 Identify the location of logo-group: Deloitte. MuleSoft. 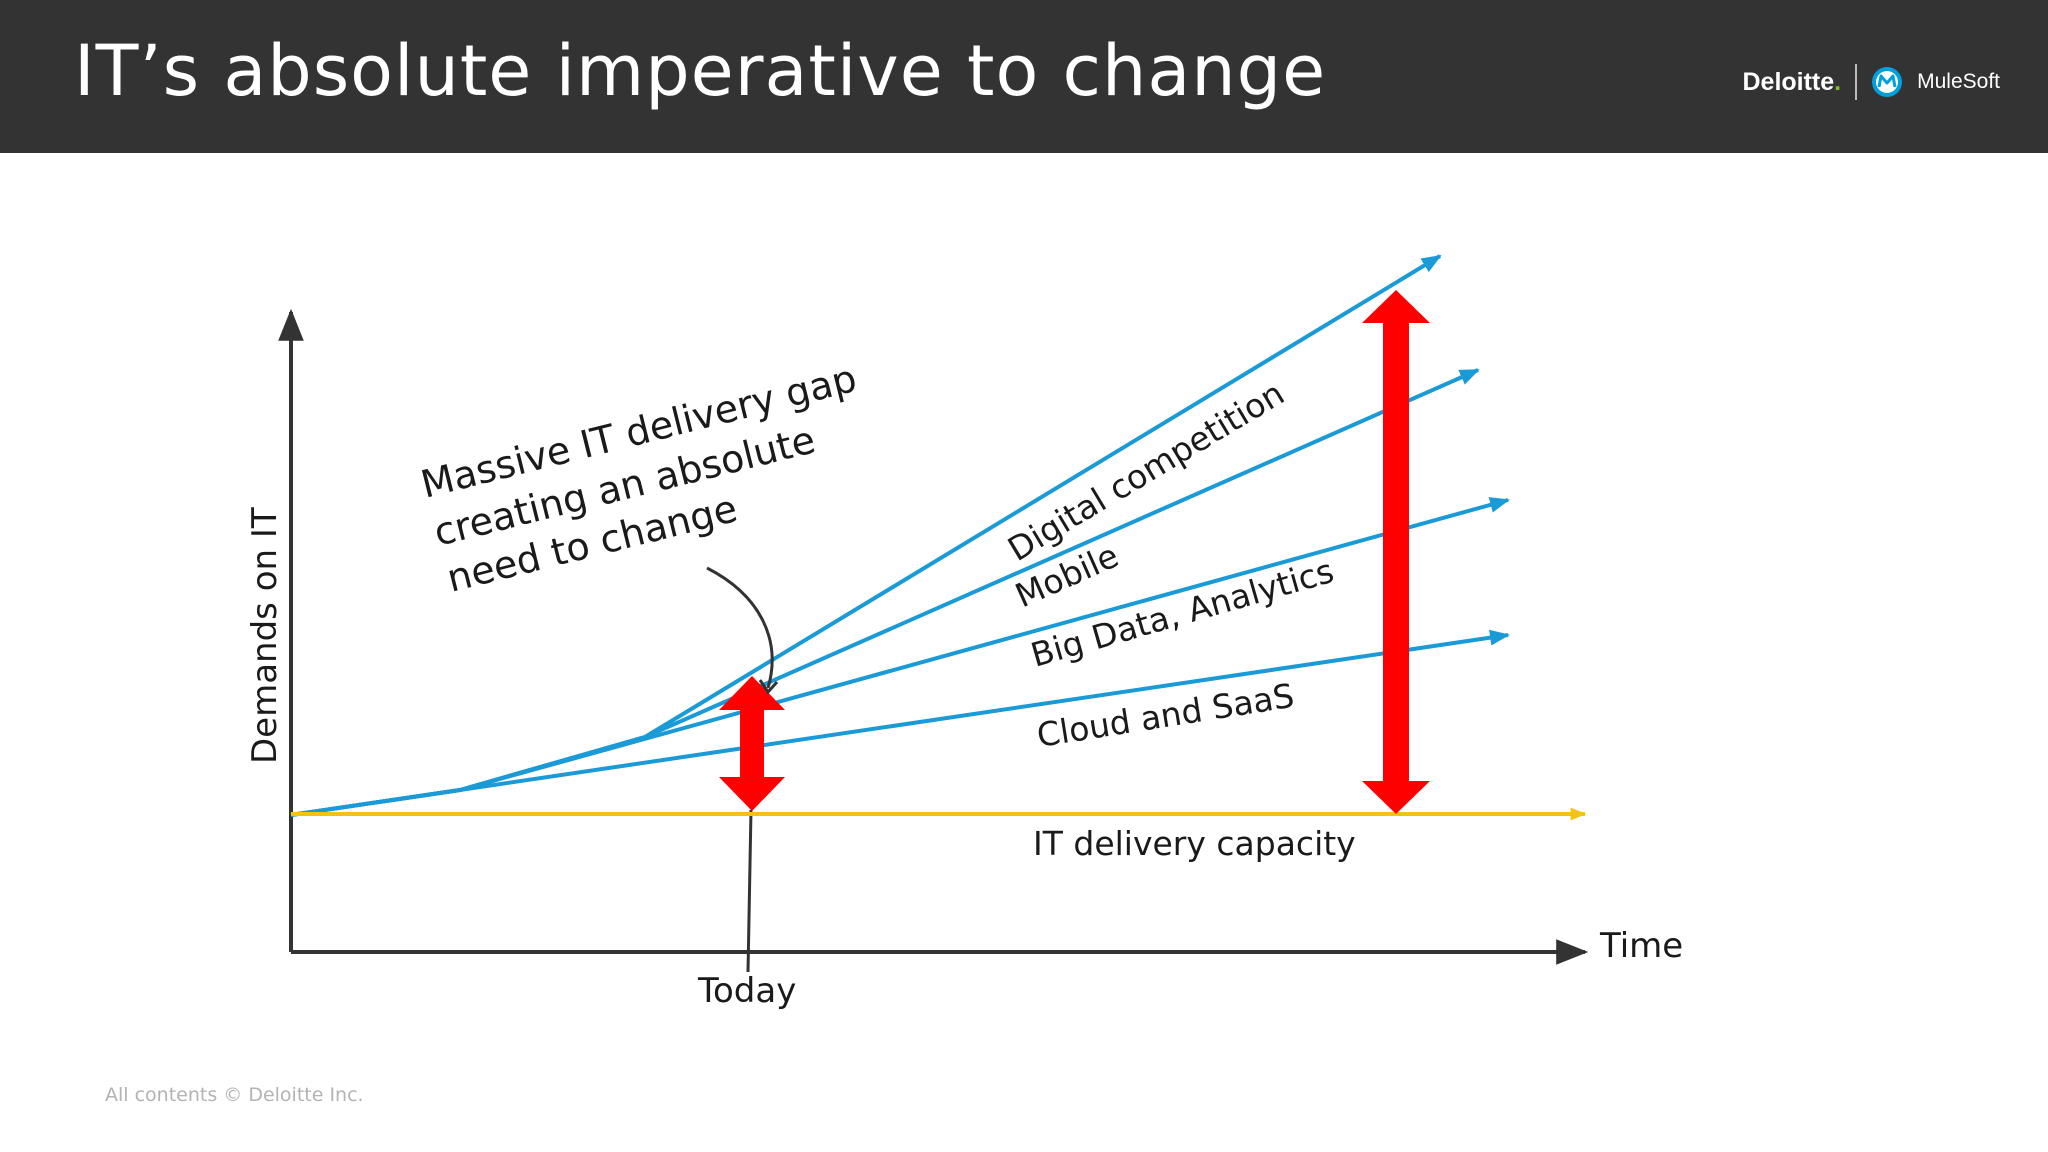
(1871, 82).